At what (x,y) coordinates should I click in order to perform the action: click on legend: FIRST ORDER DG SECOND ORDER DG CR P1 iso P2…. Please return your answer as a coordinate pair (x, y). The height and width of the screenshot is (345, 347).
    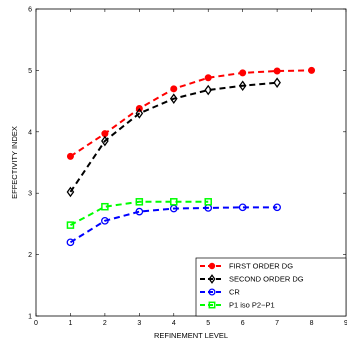
    Looking at the image, I should click on (271, 287).